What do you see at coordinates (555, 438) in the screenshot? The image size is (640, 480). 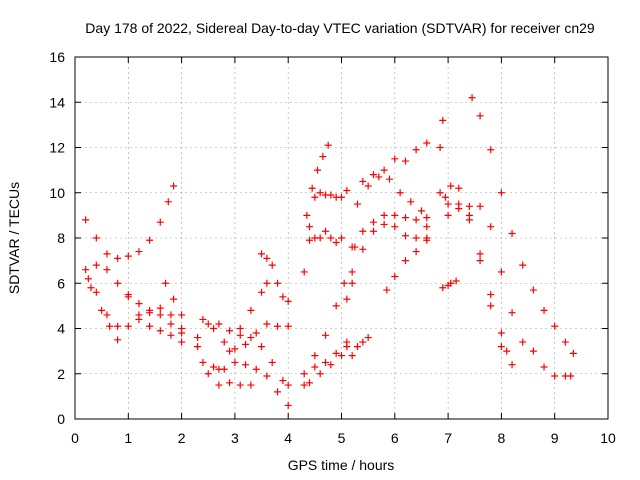 I see `x-tick-label: 9` at bounding box center [555, 438].